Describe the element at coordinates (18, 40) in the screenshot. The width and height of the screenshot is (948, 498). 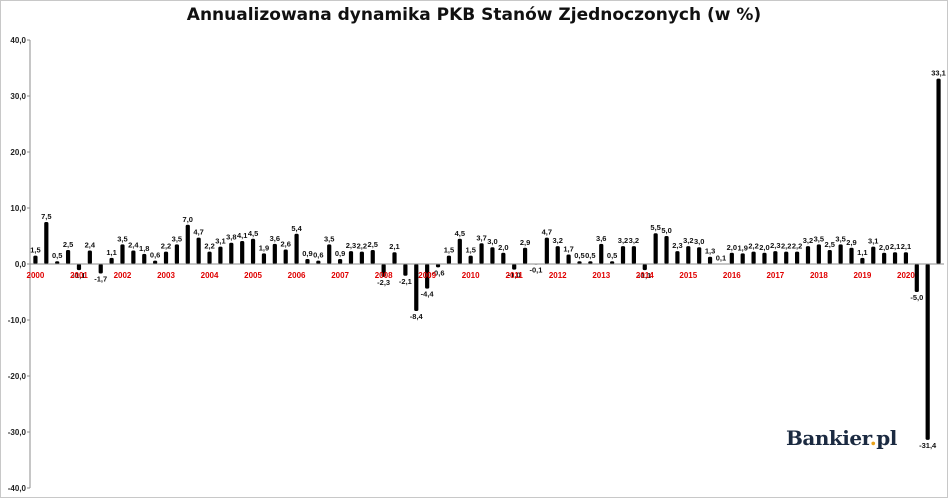
I see `y-tick-label: 40,0` at that location.